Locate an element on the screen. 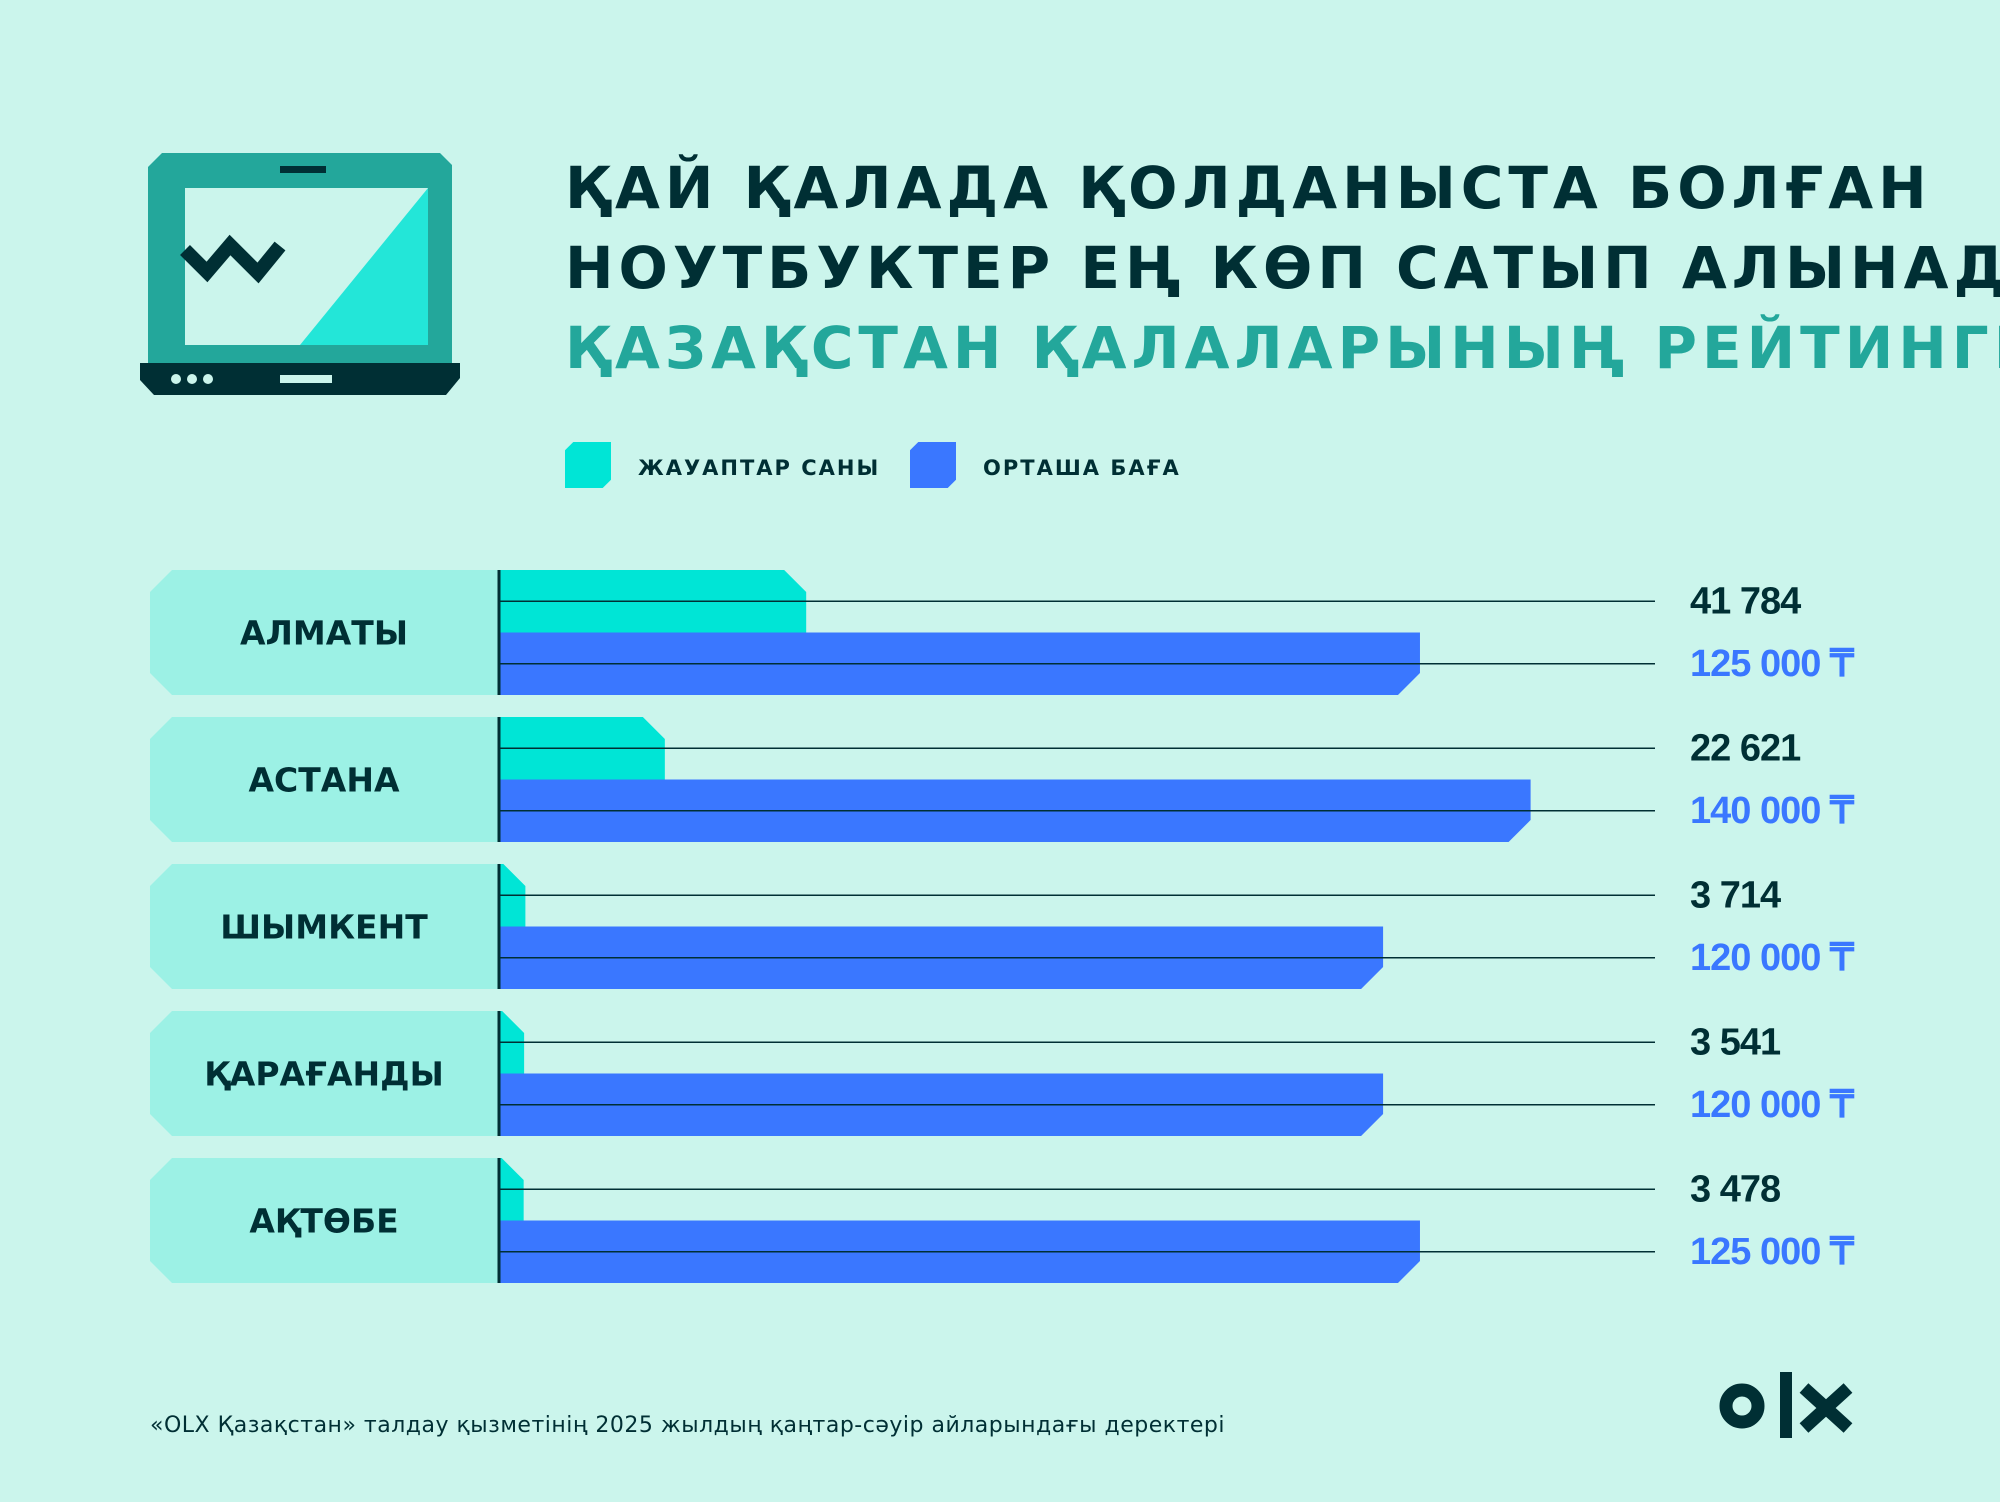  page-subtitle: ҚАЗАҚСТАН ҚАЛАЛАРЫНЫҢ РЕЙТИНГІ is located at coordinates (1282, 348).